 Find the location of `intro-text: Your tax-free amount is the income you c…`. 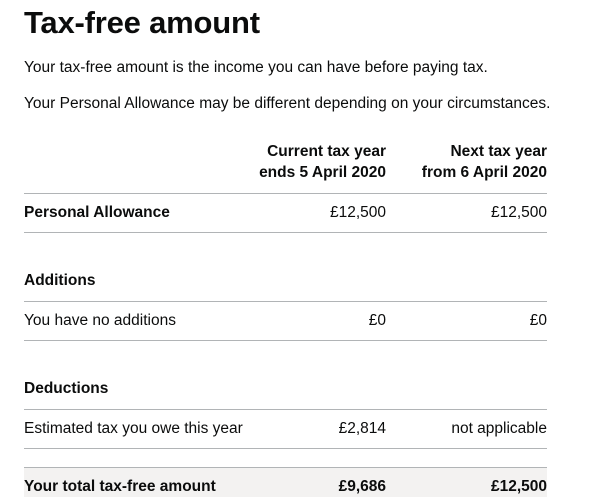

intro-text: Your tax-free amount is the income you c… is located at coordinates (256, 67).